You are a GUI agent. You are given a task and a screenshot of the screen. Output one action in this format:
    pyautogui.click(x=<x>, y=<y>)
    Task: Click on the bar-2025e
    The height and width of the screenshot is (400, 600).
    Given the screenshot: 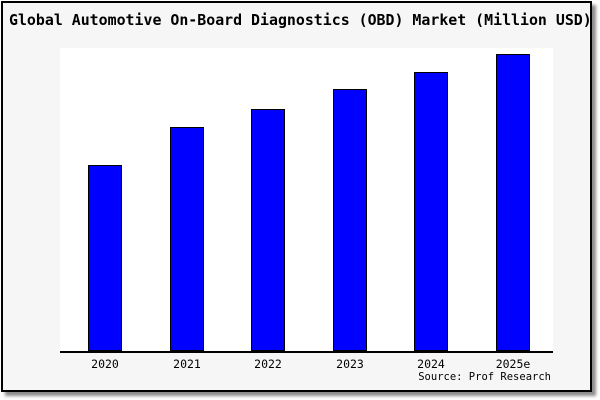 What is the action you would take?
    pyautogui.click(x=513, y=202)
    